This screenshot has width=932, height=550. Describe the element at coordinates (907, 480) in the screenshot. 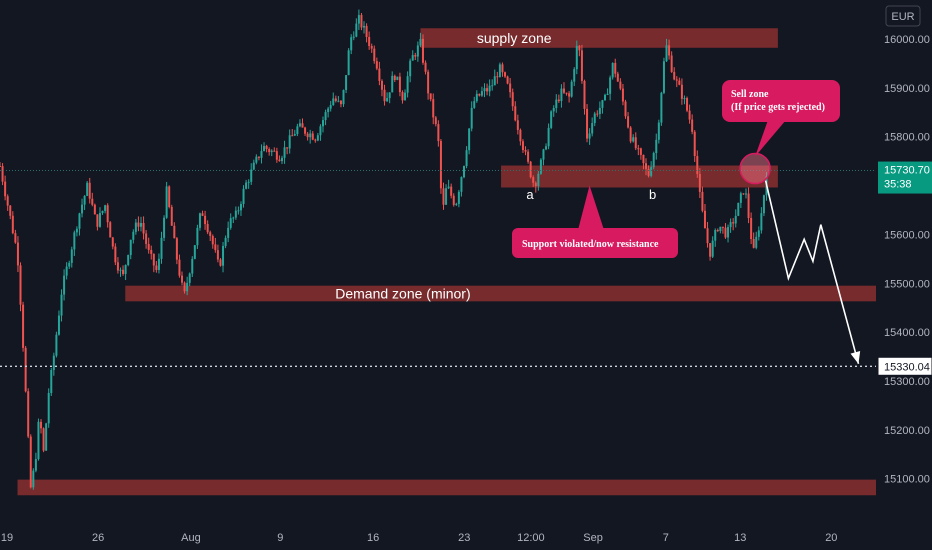

I see `y-tick-label: 15100.00` at that location.